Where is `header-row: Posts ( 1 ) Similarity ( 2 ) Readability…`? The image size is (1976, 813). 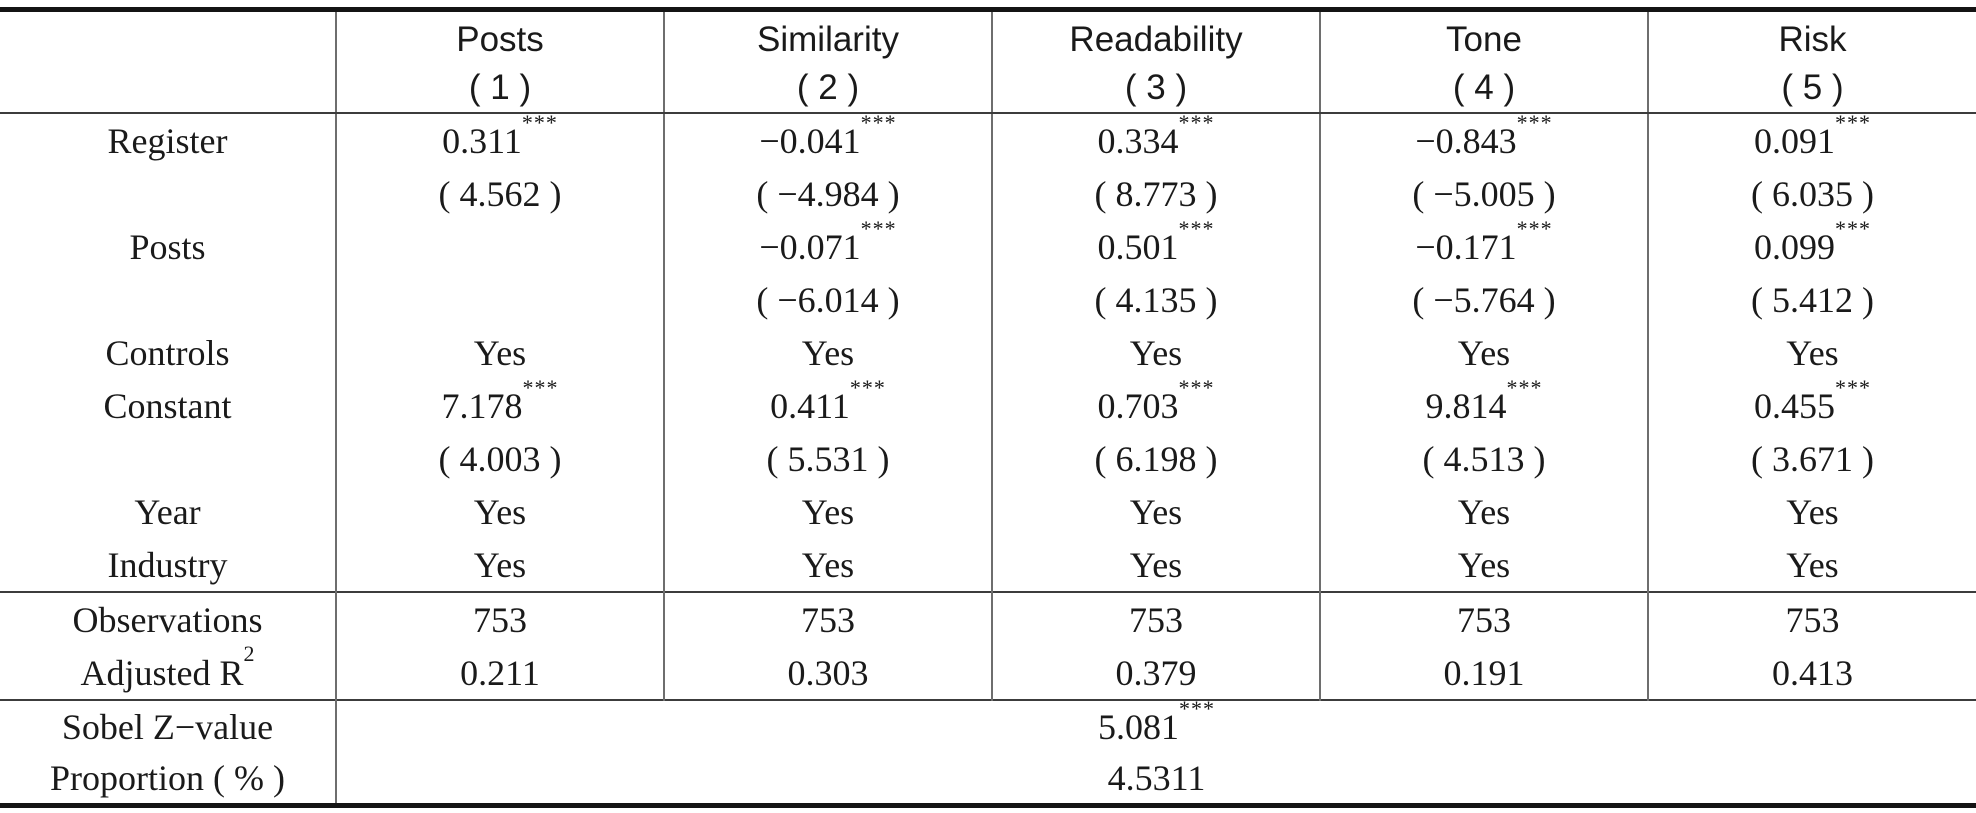
header-row: Posts ( 1 ) Similarity ( 2 ) Readability… is located at coordinates (988, 61).